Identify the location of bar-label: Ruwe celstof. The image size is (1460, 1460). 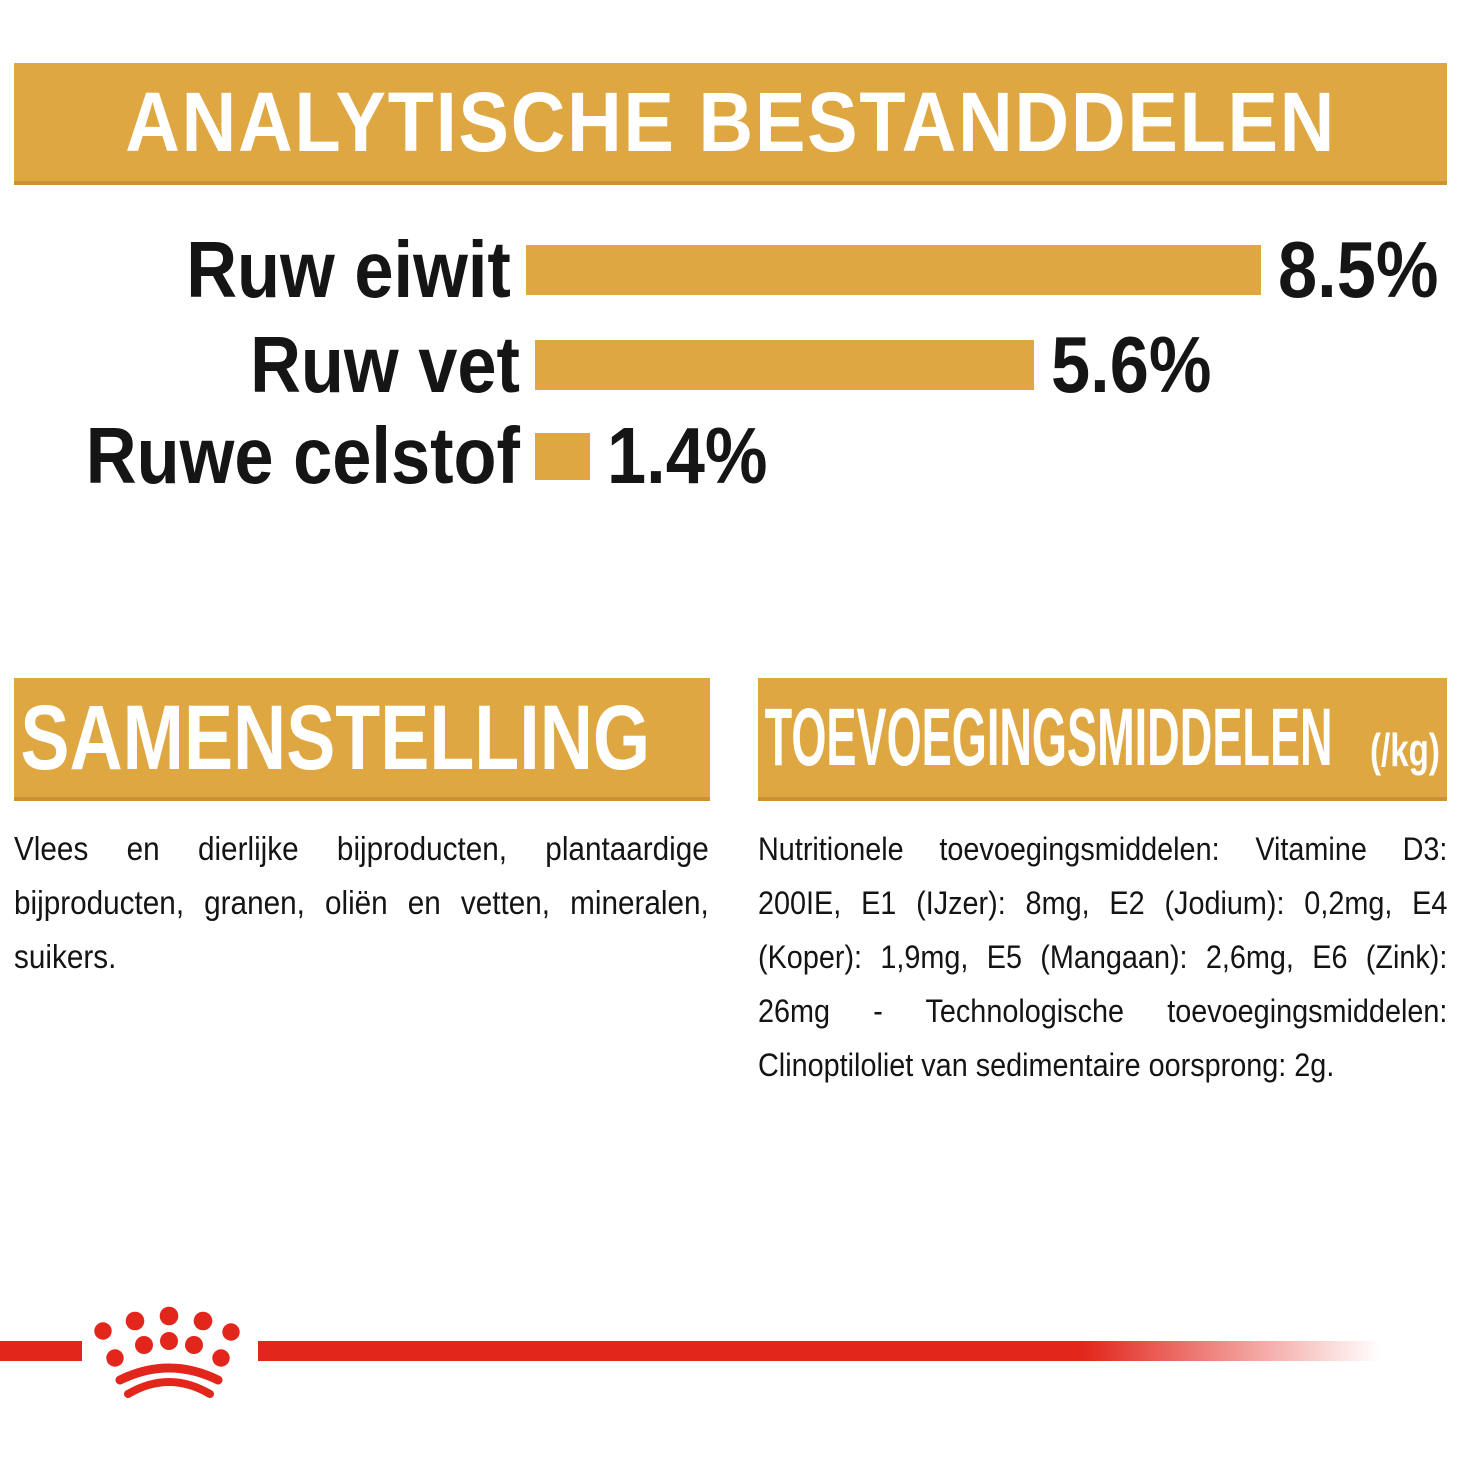
(302, 455).